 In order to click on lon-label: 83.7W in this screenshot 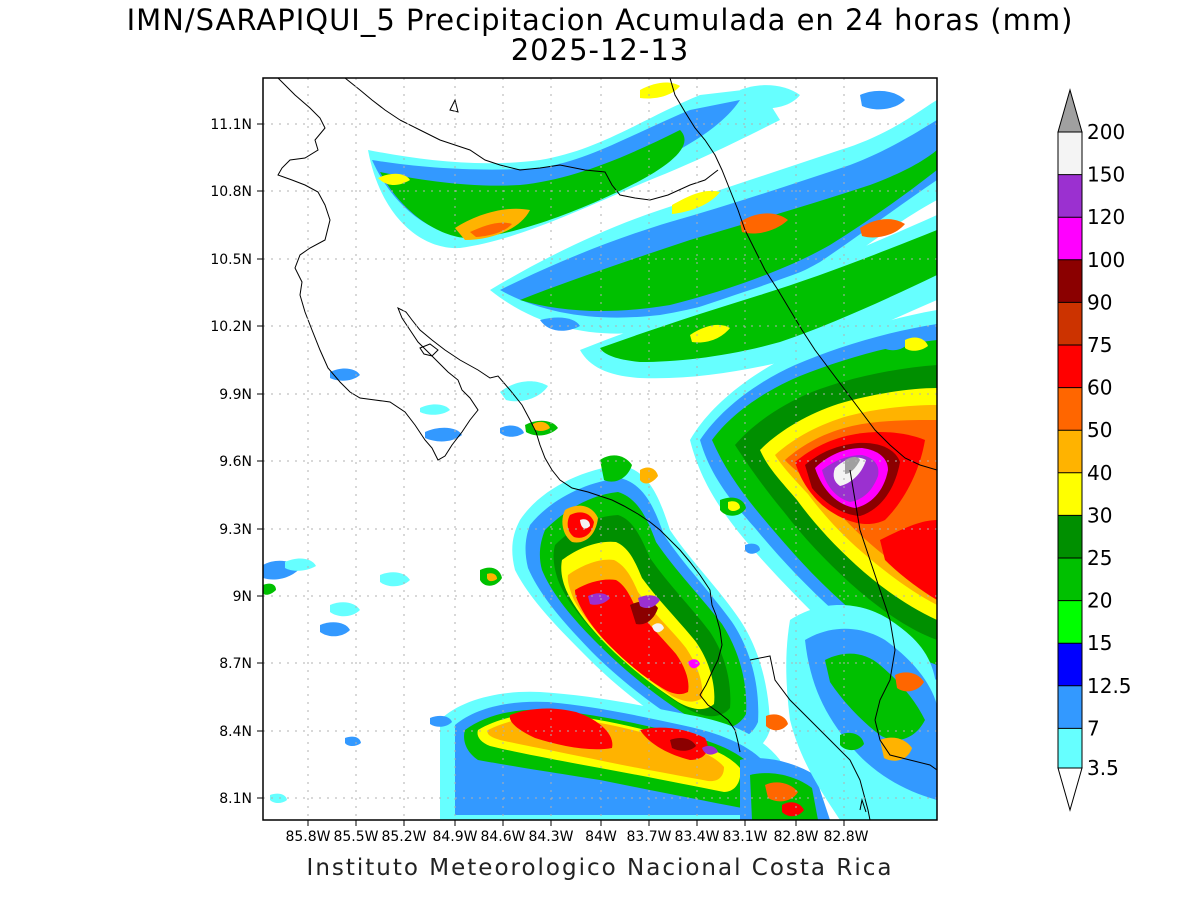, I will do `click(648, 837)`.